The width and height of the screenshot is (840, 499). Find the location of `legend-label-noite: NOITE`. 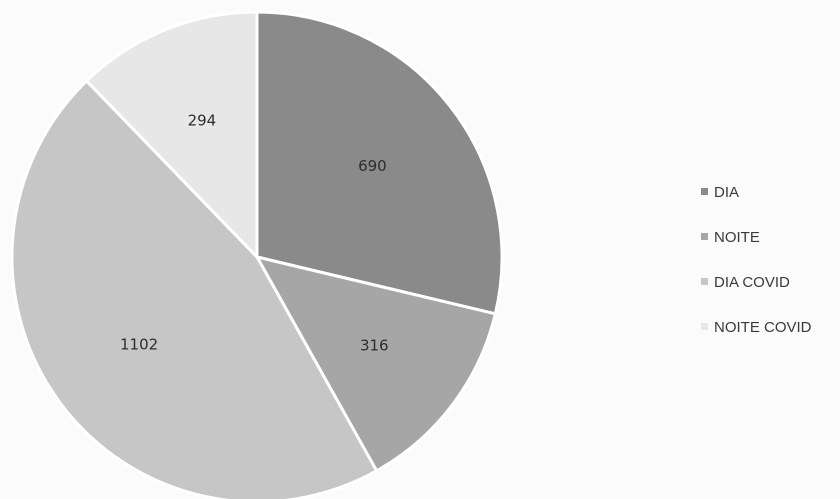

legend-label-noite: NOITE is located at coordinates (737, 237).